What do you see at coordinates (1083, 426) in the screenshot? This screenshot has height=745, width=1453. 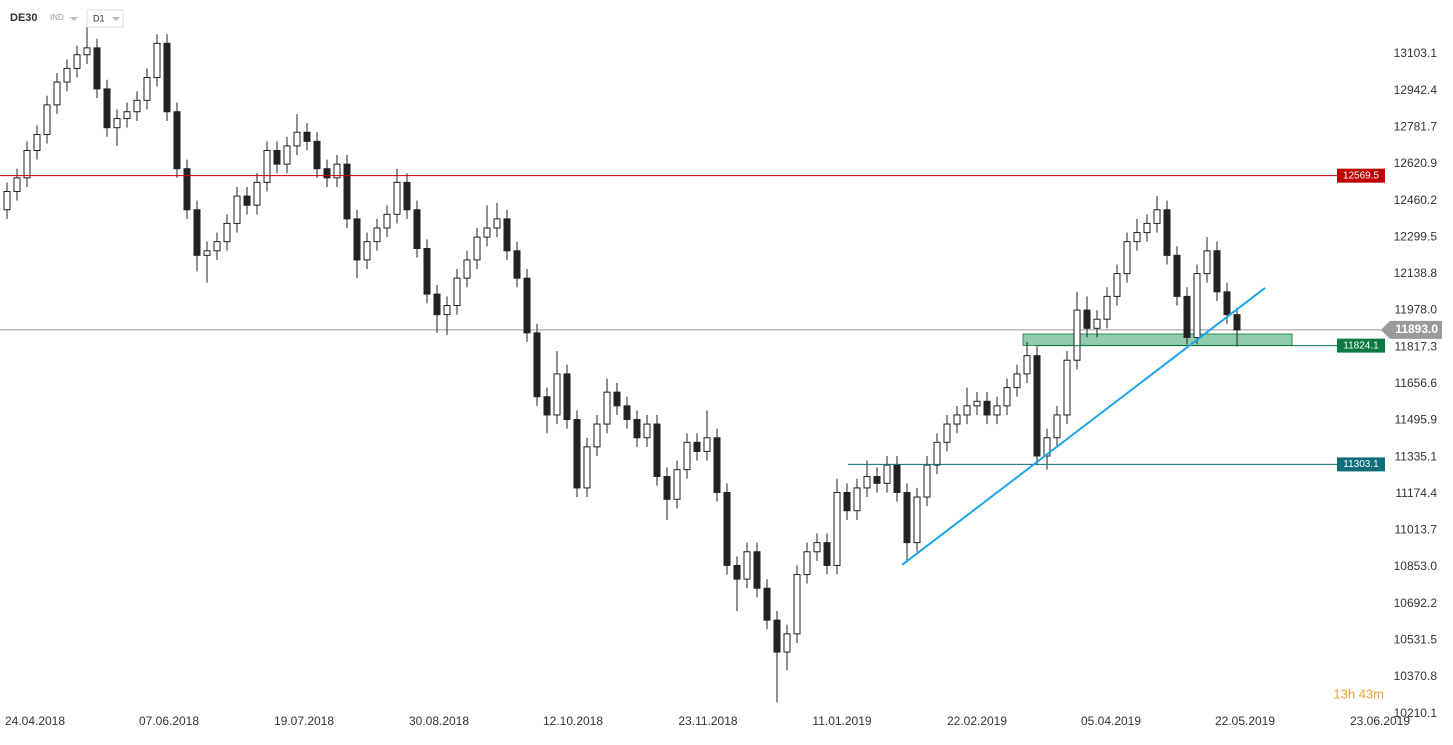 I see `trendline` at bounding box center [1083, 426].